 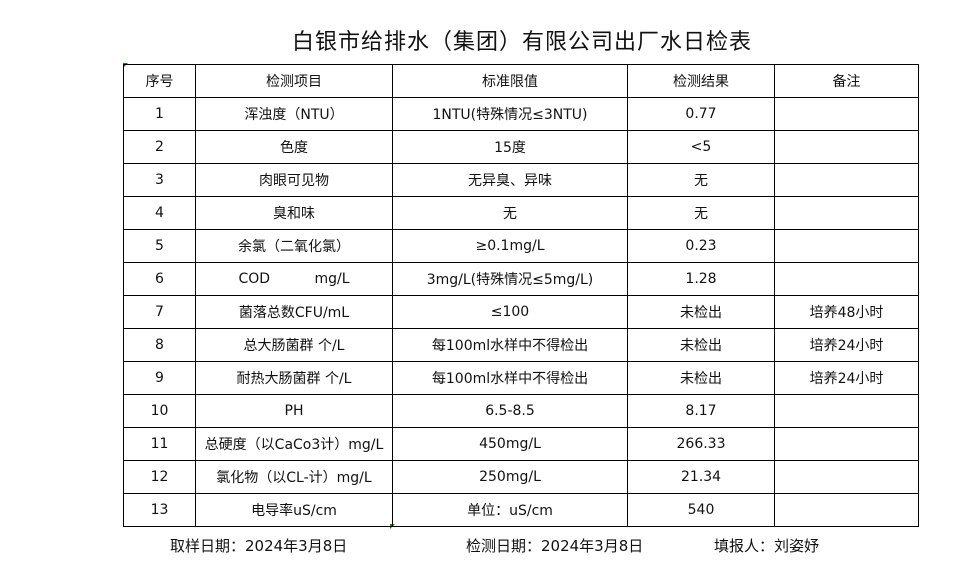 What do you see at coordinates (510, 510) in the screenshot?
I see `cell-standard: 单位：uS/cm` at bounding box center [510, 510].